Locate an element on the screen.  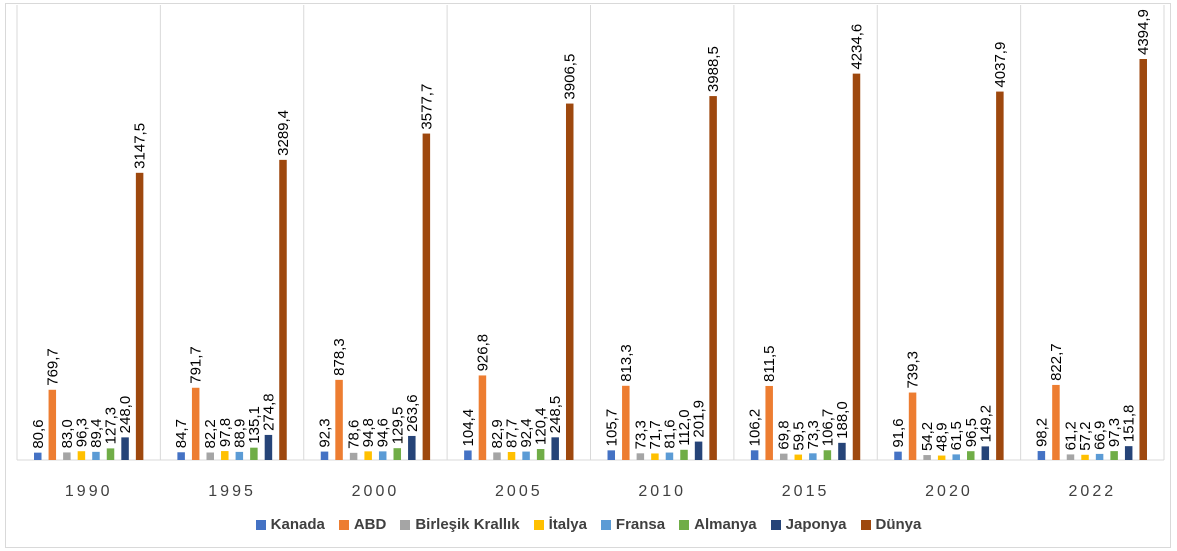
data-label: 3988,5 is located at coordinates (713, 69).